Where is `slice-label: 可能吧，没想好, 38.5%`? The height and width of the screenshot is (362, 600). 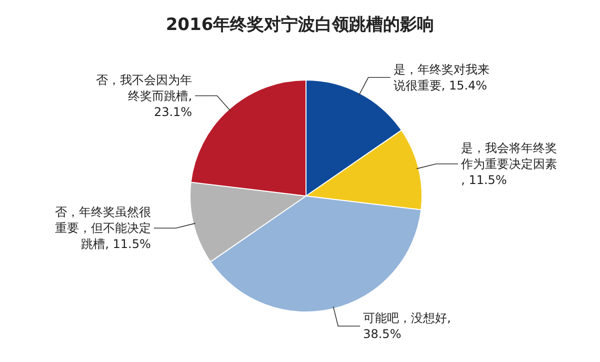
slice-label: 可能吧，没想好, 38.5% is located at coordinates (407, 326).